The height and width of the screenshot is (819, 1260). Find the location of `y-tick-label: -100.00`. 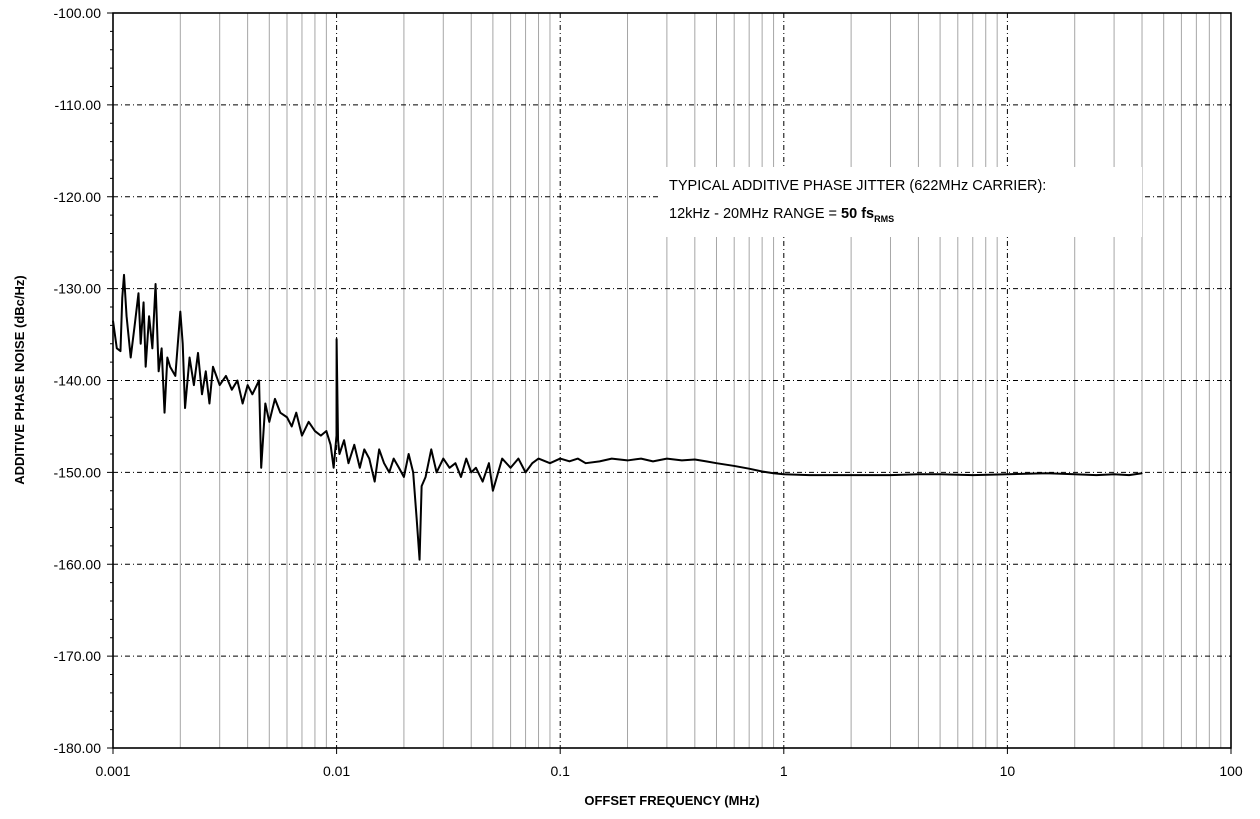

y-tick-label: -100.00 is located at coordinates (78, 13).